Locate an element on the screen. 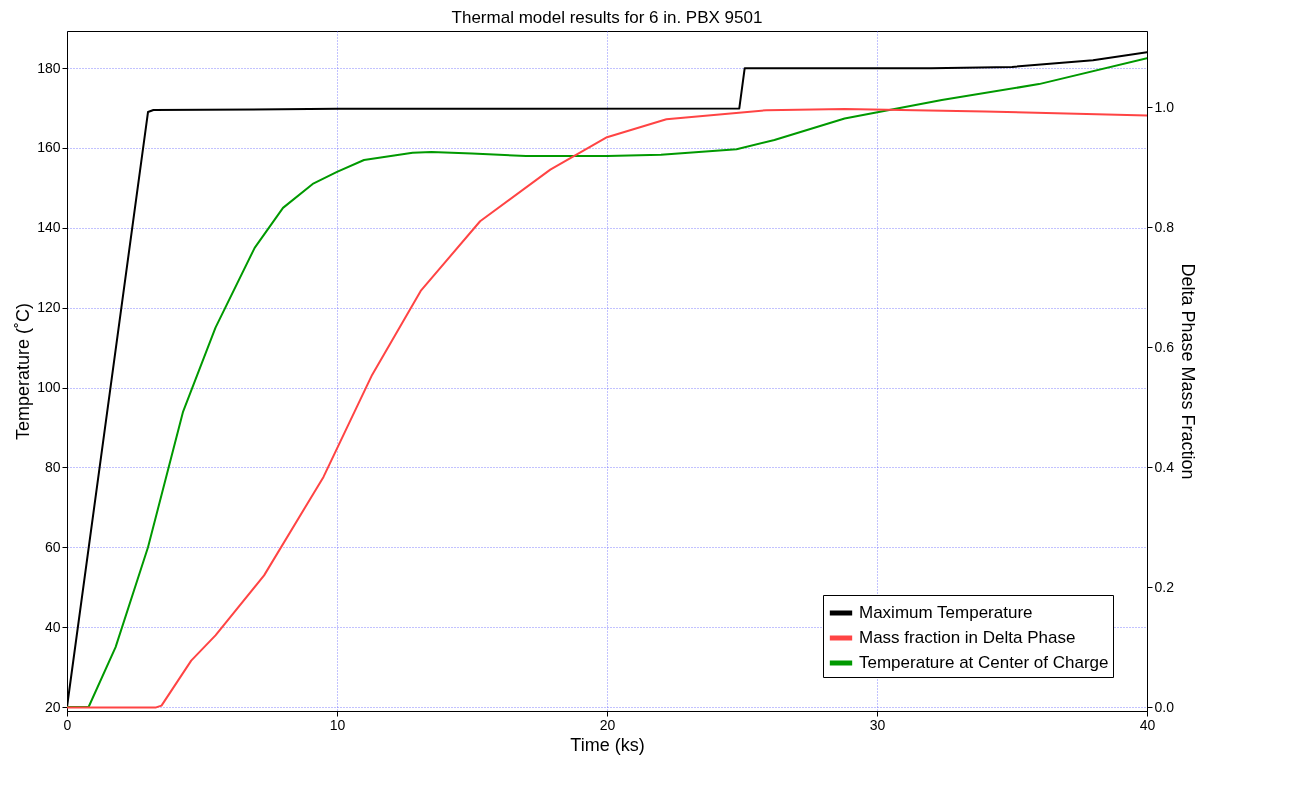  x-axis-title: Time (ks) is located at coordinates (607, 744).